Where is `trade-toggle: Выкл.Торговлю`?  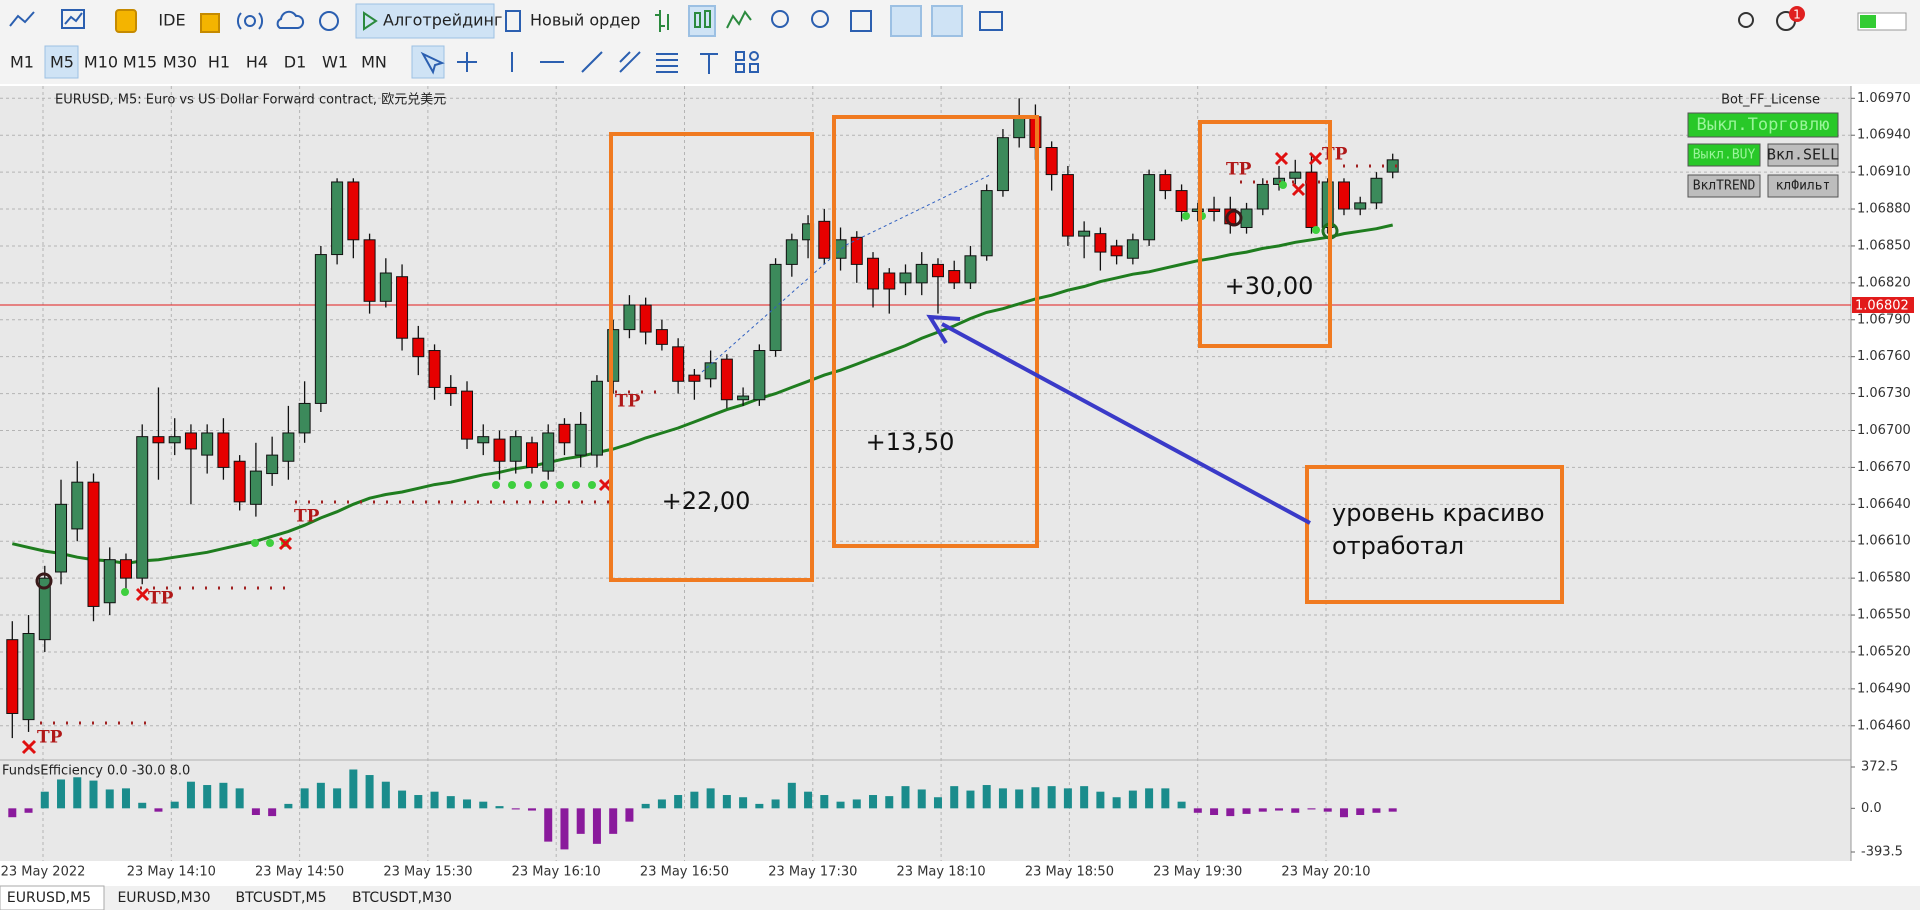
trade-toggle: Выкл.Торговлю is located at coordinates (1762, 125).